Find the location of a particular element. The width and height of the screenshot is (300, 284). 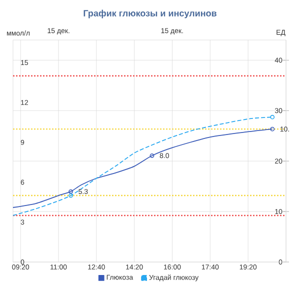

chart-title: График глюкозы и инсулинов is located at coordinates (150, 14).